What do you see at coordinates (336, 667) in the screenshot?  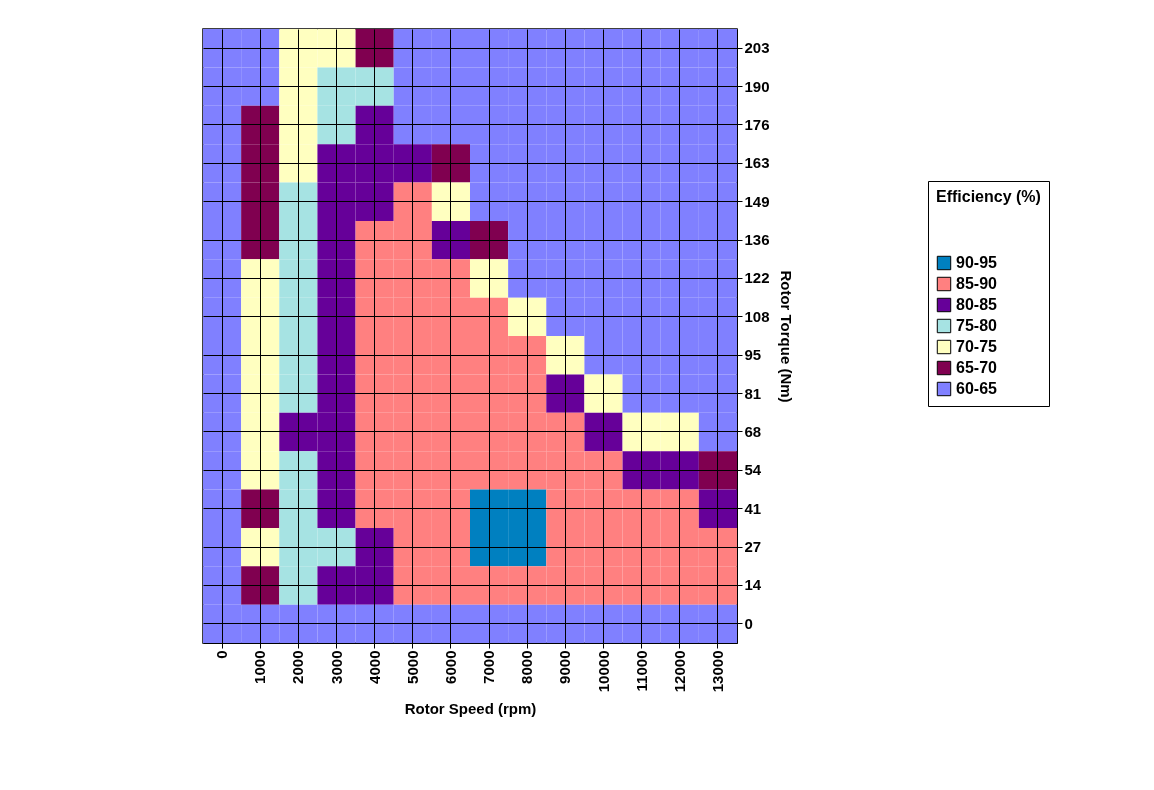 I see `x-tick-label: 3000` at bounding box center [336, 667].